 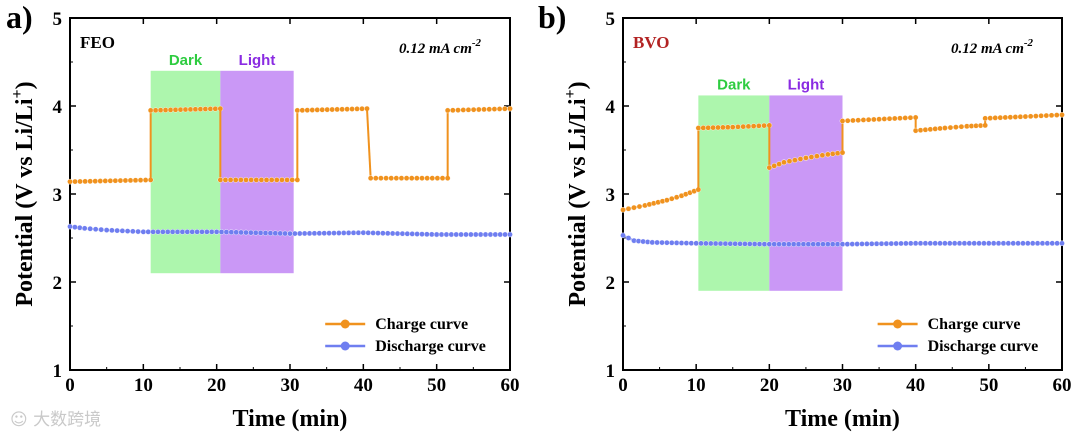 I want to click on watermark: ☺ 大数跨境, so click(x=55, y=417).